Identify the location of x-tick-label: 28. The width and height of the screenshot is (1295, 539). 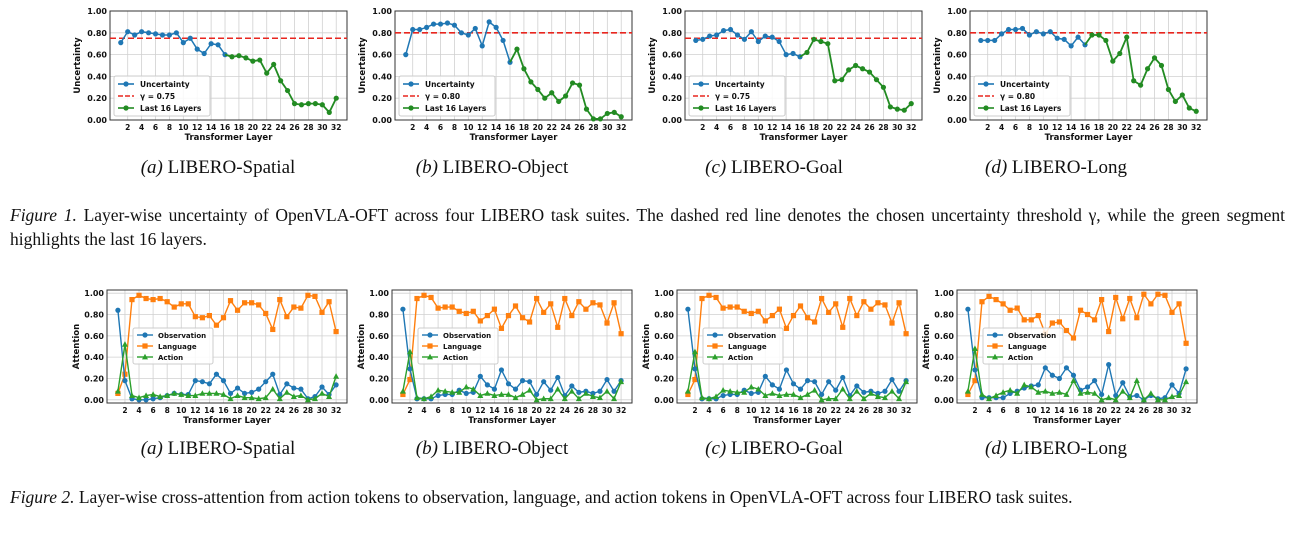
(1158, 410).